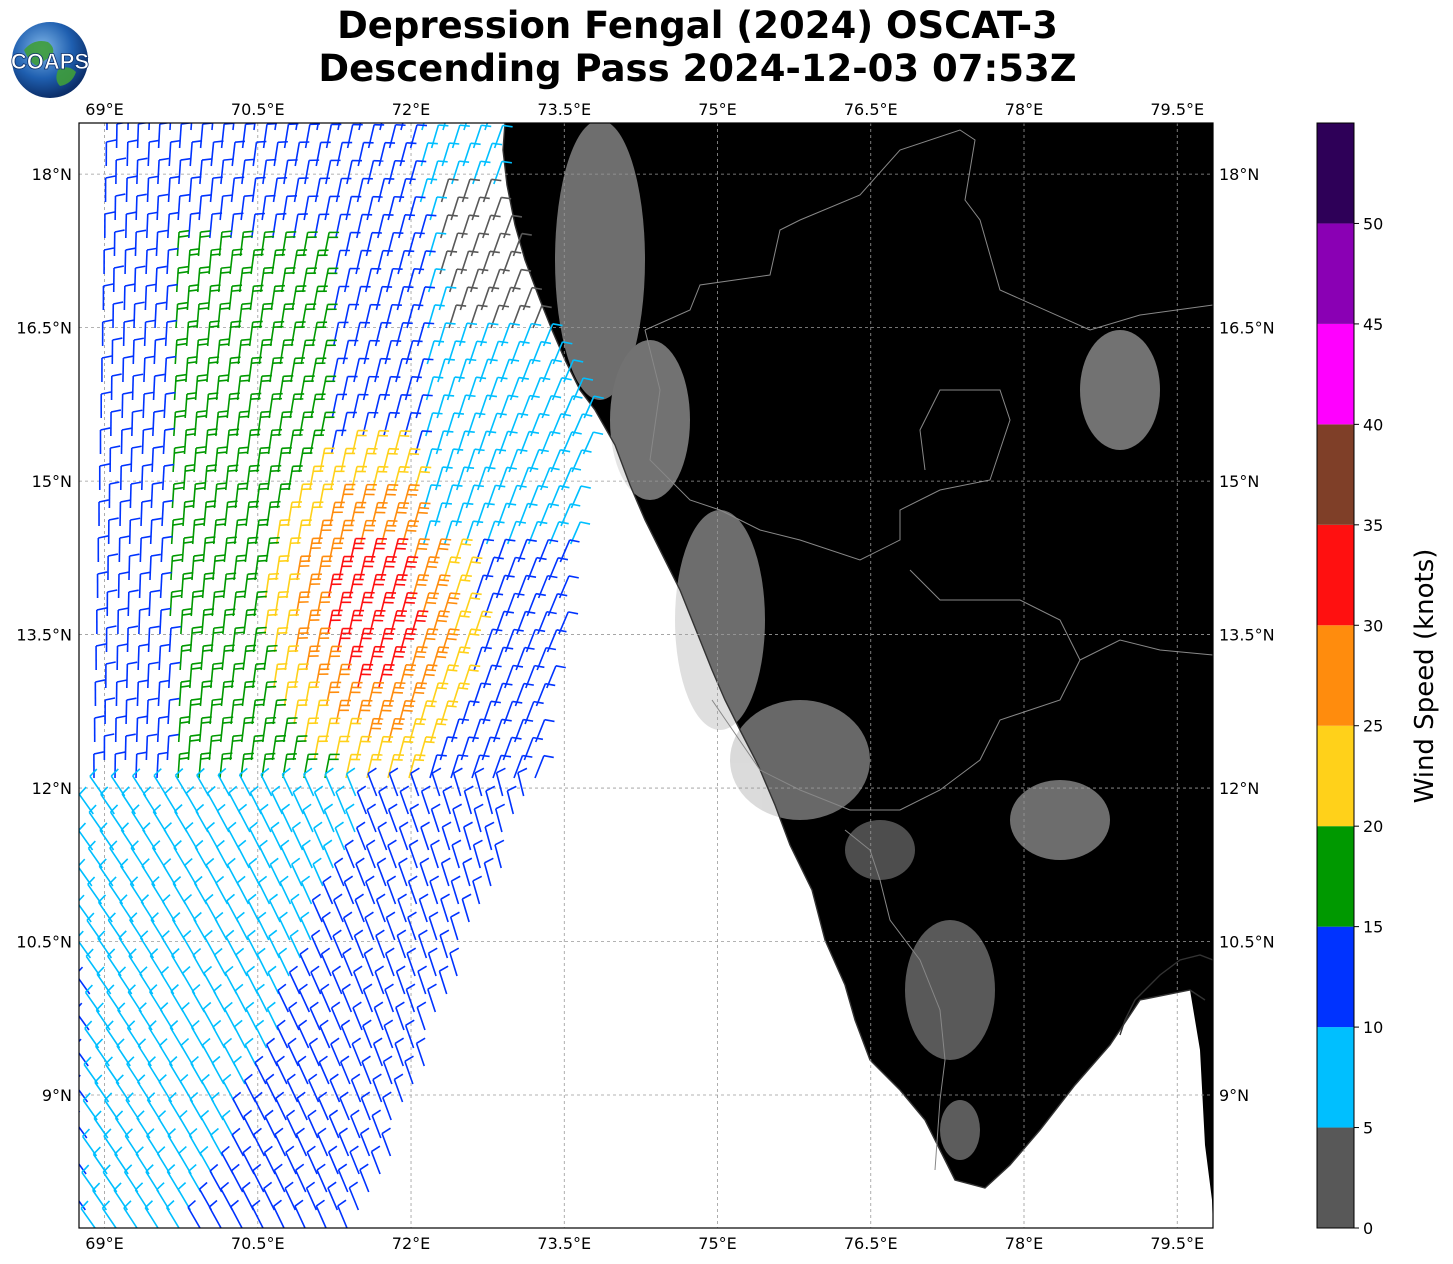 The width and height of the screenshot is (1453, 1264). Describe the element at coordinates (1239, 788) in the screenshot. I see `lat-tick-right: 12°N` at that location.